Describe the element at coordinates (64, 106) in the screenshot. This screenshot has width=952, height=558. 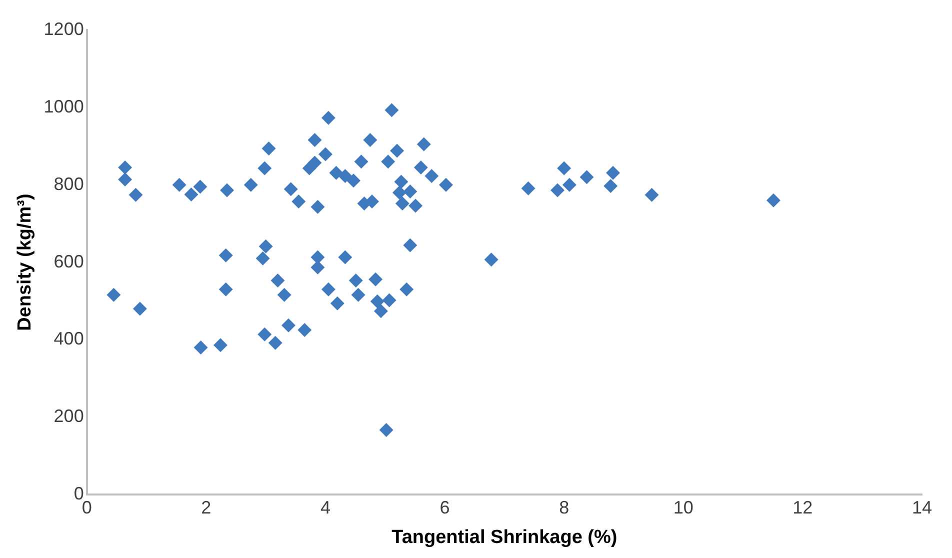
I see `y-tick-label: 1000` at that location.